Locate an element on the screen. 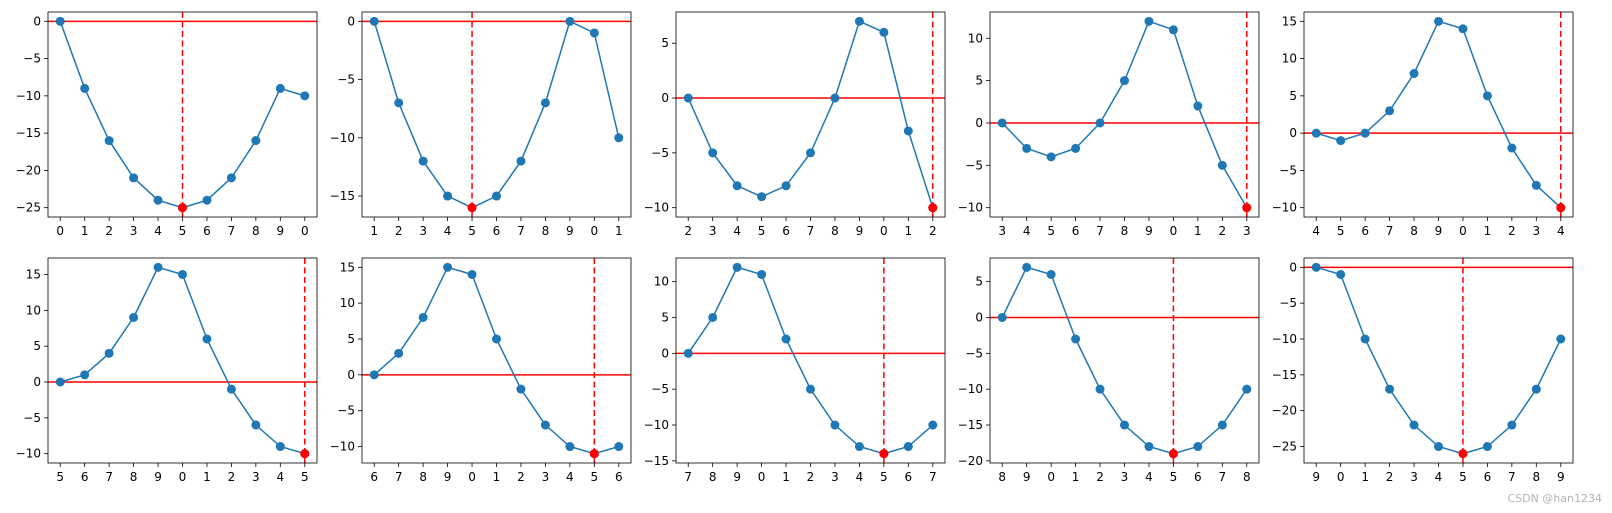 The image size is (1612, 513). y-tick-label: 10 is located at coordinates (661, 282).